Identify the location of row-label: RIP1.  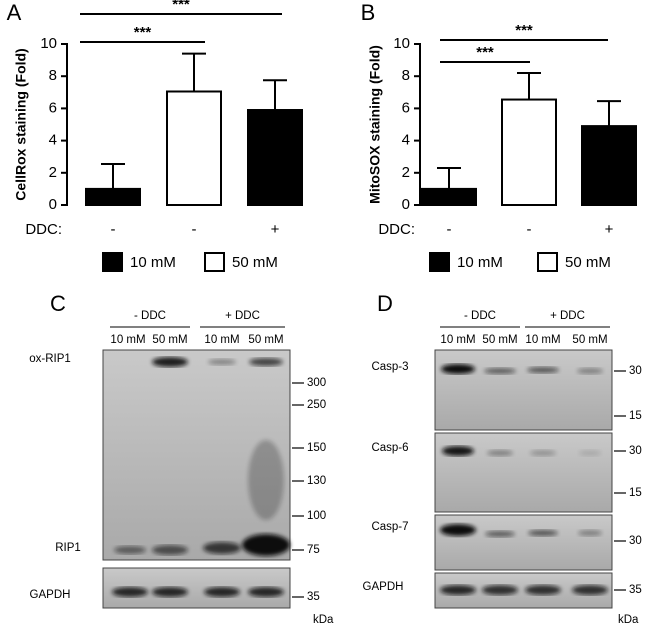
(68, 548).